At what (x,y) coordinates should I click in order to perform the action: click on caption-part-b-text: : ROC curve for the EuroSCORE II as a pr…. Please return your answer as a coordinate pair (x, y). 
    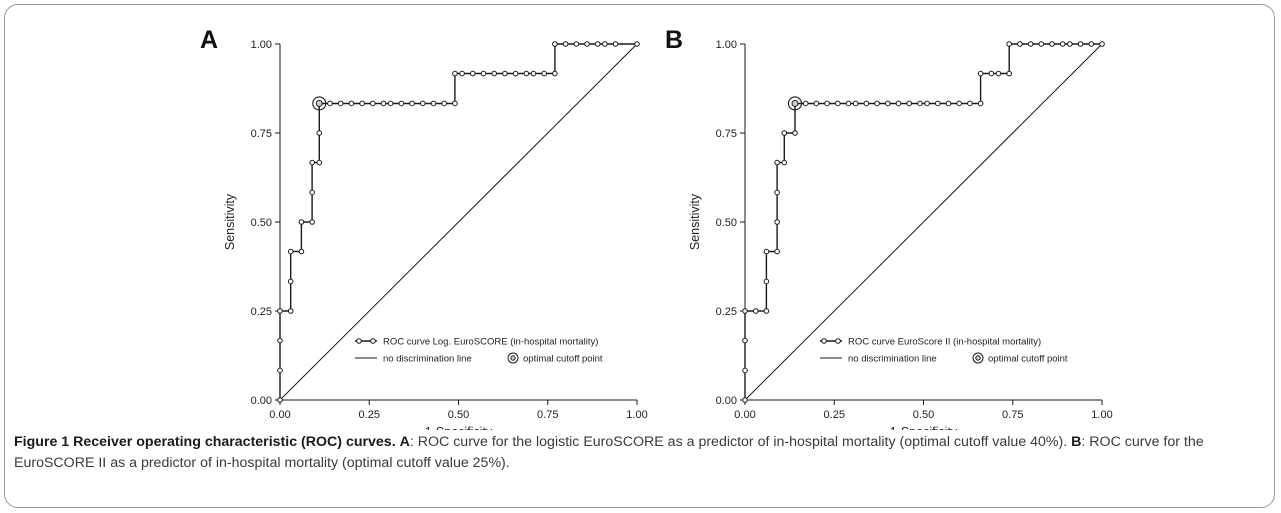
    Looking at the image, I should click on (609, 452).